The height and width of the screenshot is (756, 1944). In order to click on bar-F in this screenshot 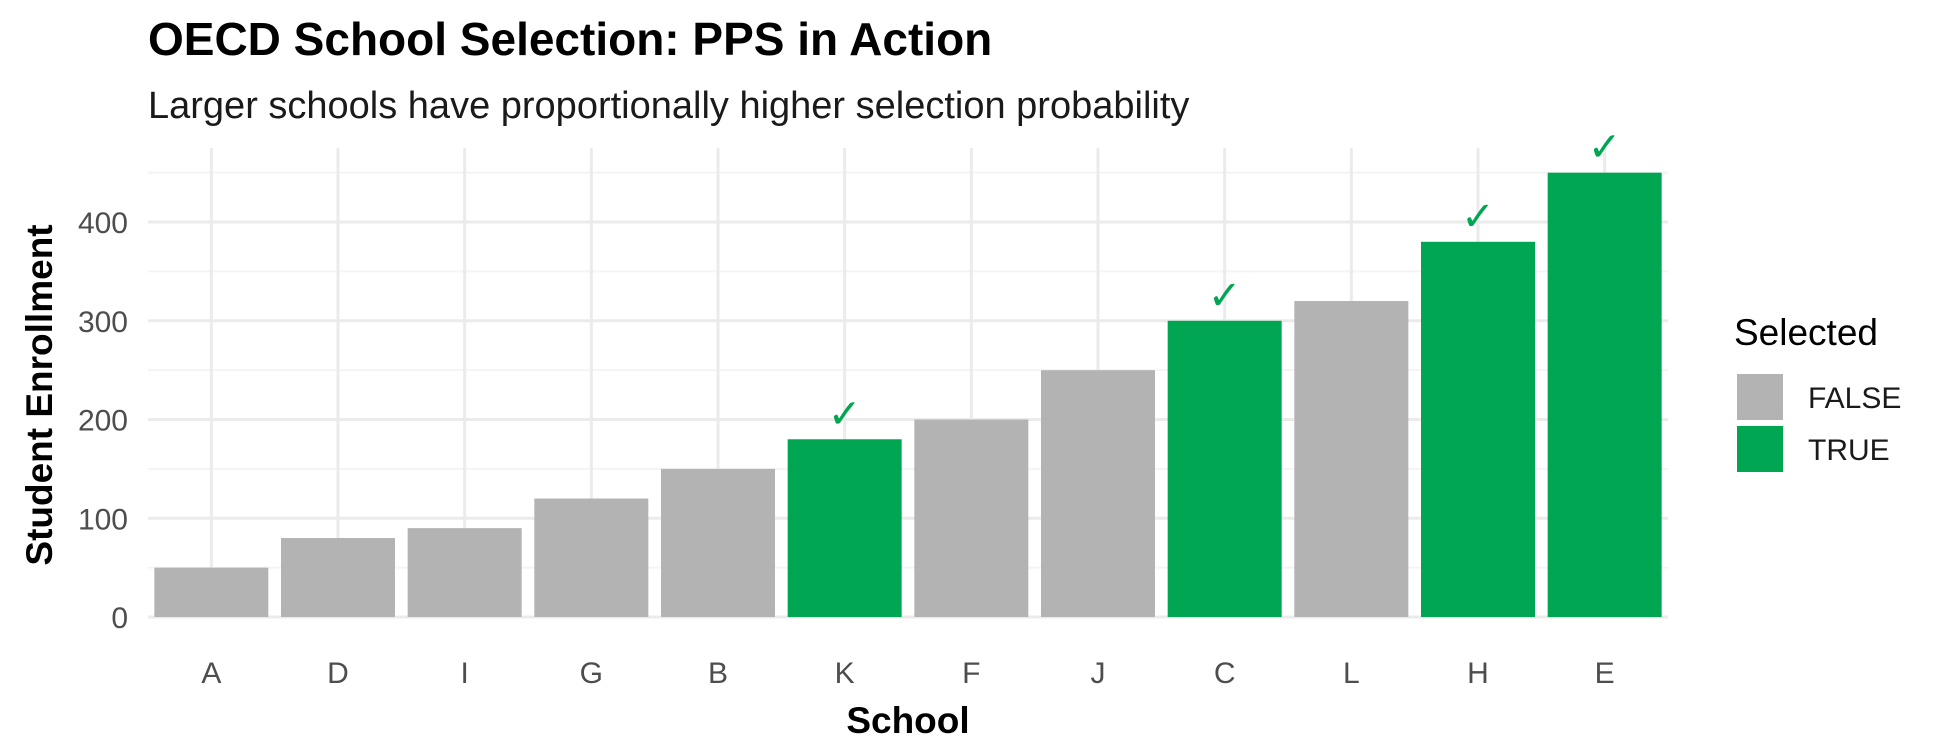, I will do `click(971, 518)`.